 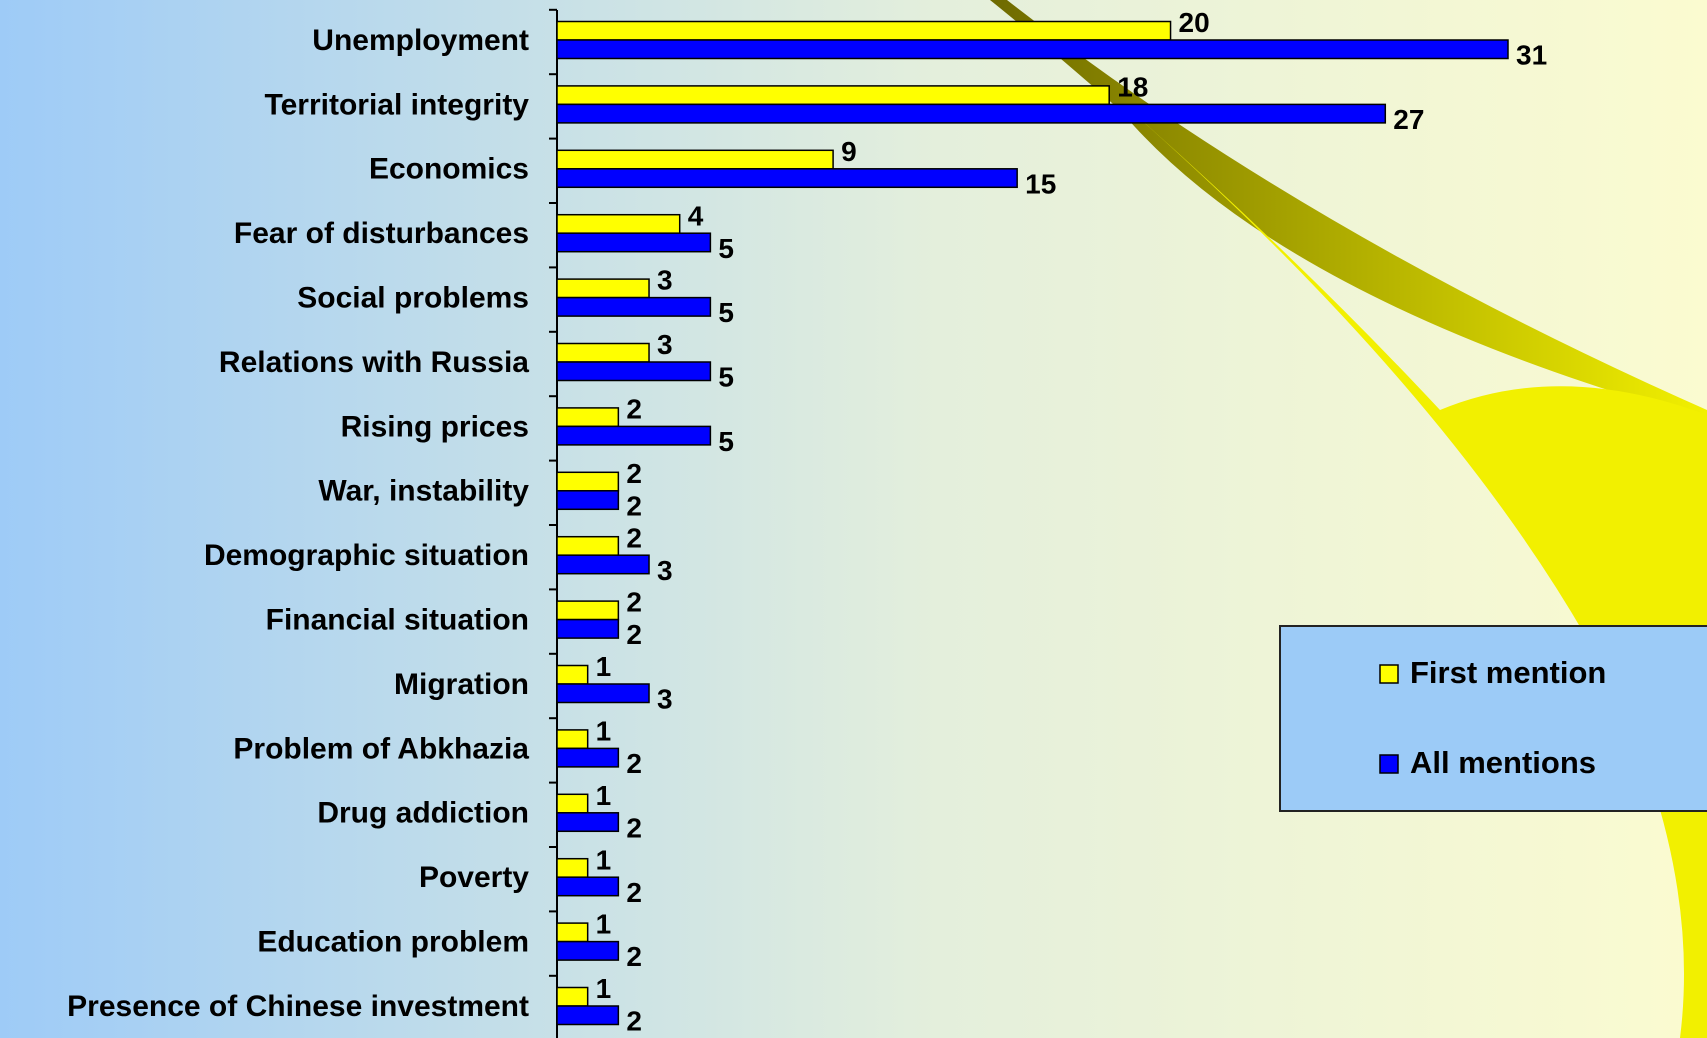 I want to click on category-label: Education problem, so click(x=393, y=942).